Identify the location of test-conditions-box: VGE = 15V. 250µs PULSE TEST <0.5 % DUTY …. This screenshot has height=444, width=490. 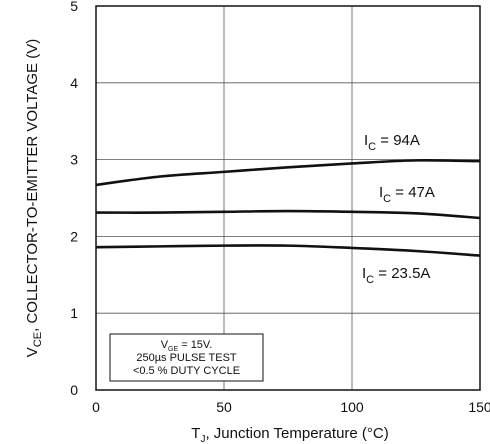
(186, 357).